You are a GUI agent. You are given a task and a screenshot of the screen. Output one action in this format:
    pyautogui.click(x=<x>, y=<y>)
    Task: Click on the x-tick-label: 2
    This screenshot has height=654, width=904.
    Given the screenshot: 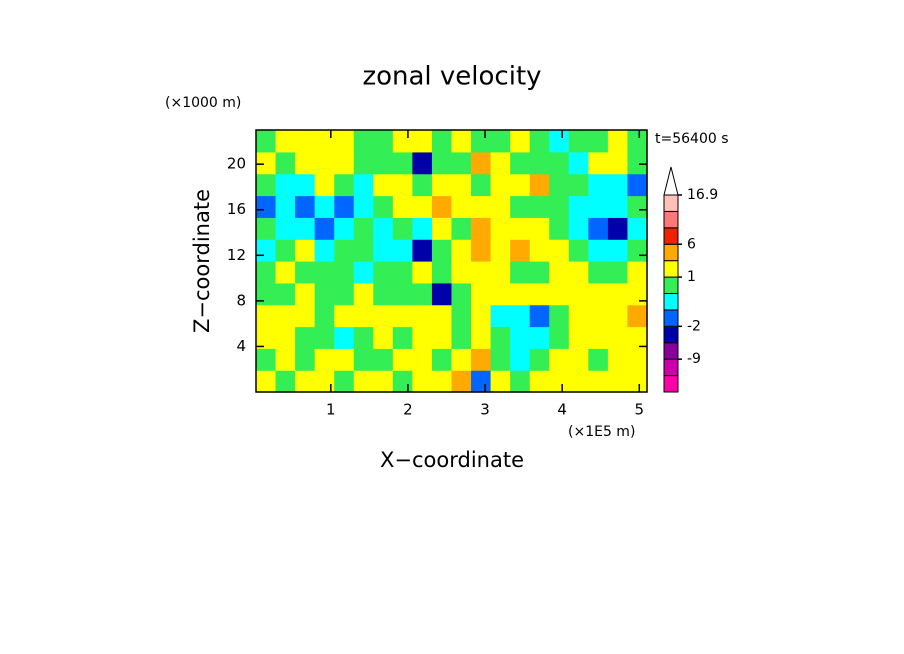 What is the action you would take?
    pyautogui.click(x=408, y=410)
    